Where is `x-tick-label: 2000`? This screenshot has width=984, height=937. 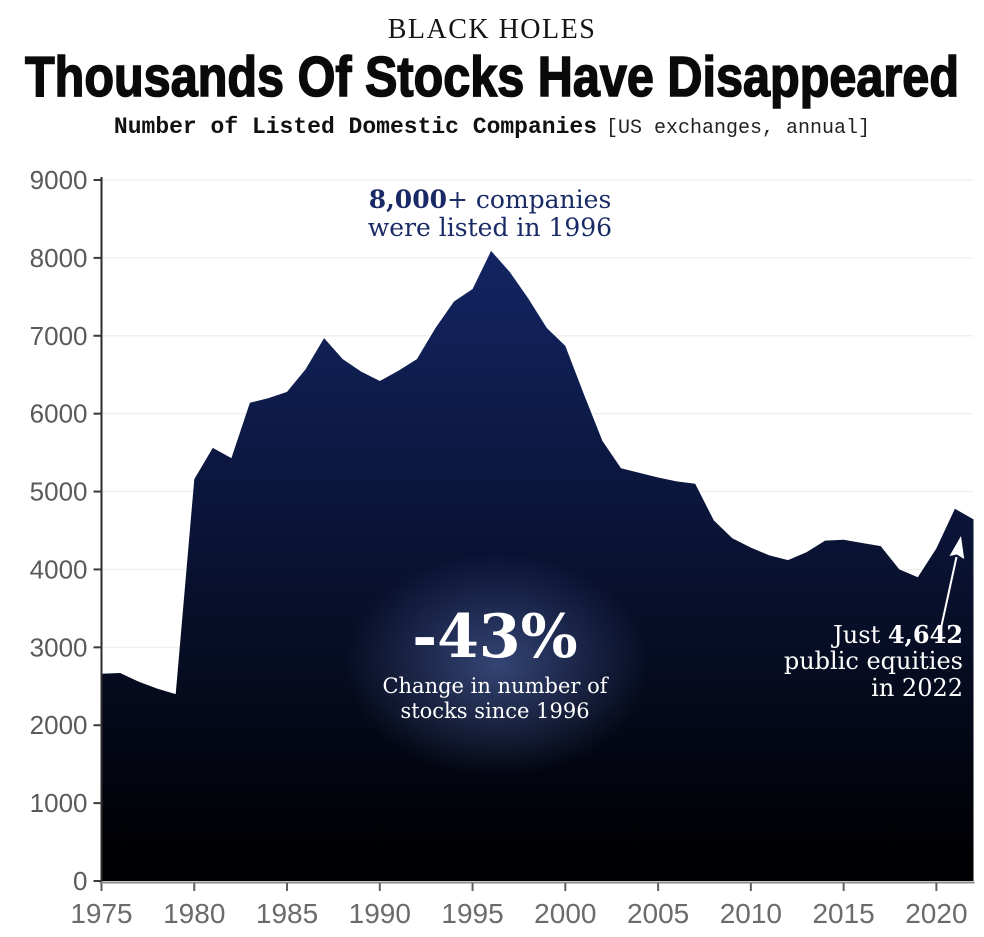 x-tick-label: 2000 is located at coordinates (565, 913).